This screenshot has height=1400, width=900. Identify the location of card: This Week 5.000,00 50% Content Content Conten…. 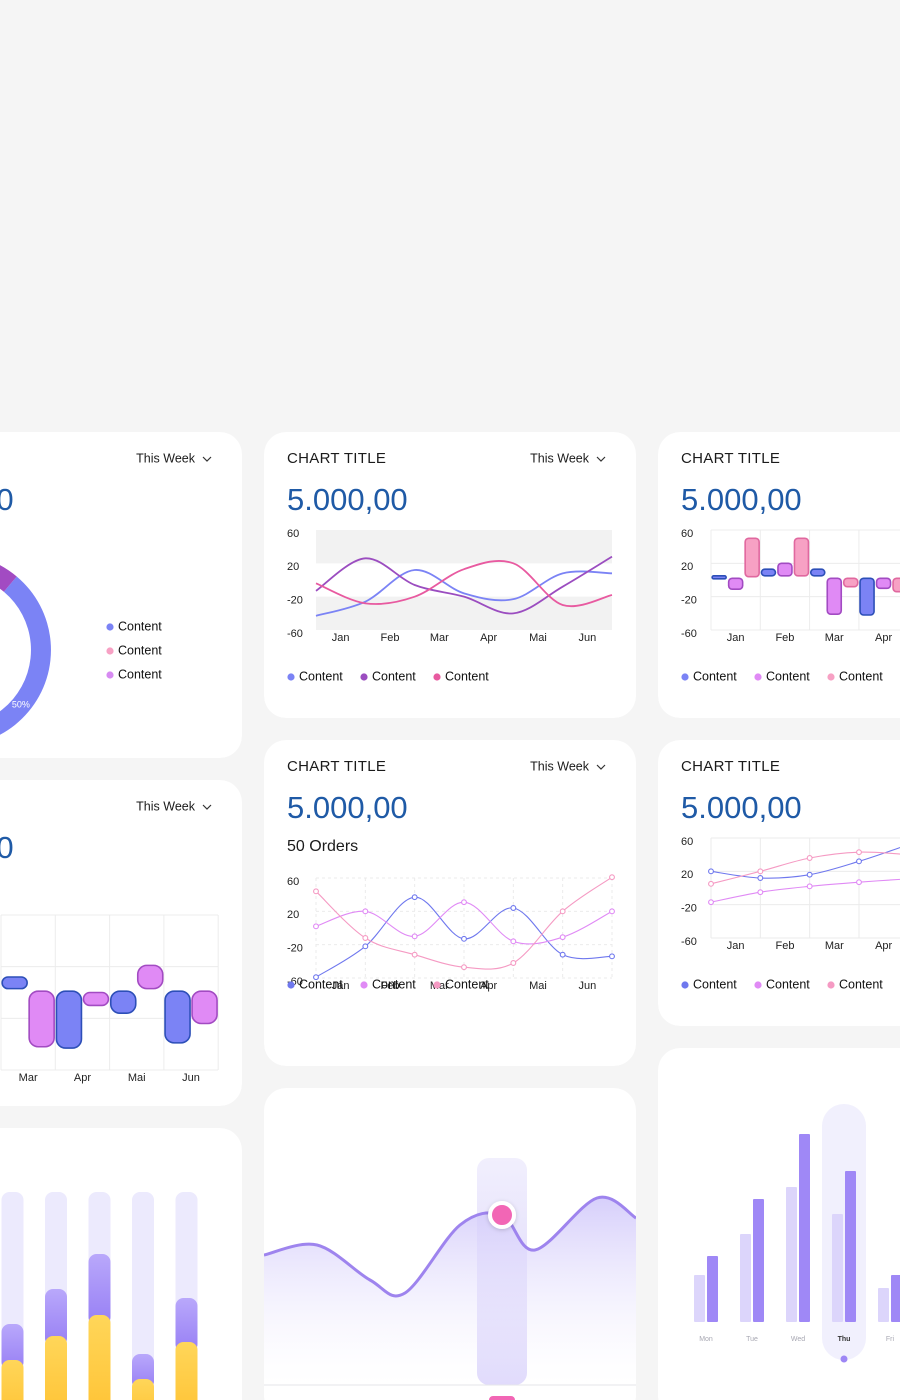
(121, 595).